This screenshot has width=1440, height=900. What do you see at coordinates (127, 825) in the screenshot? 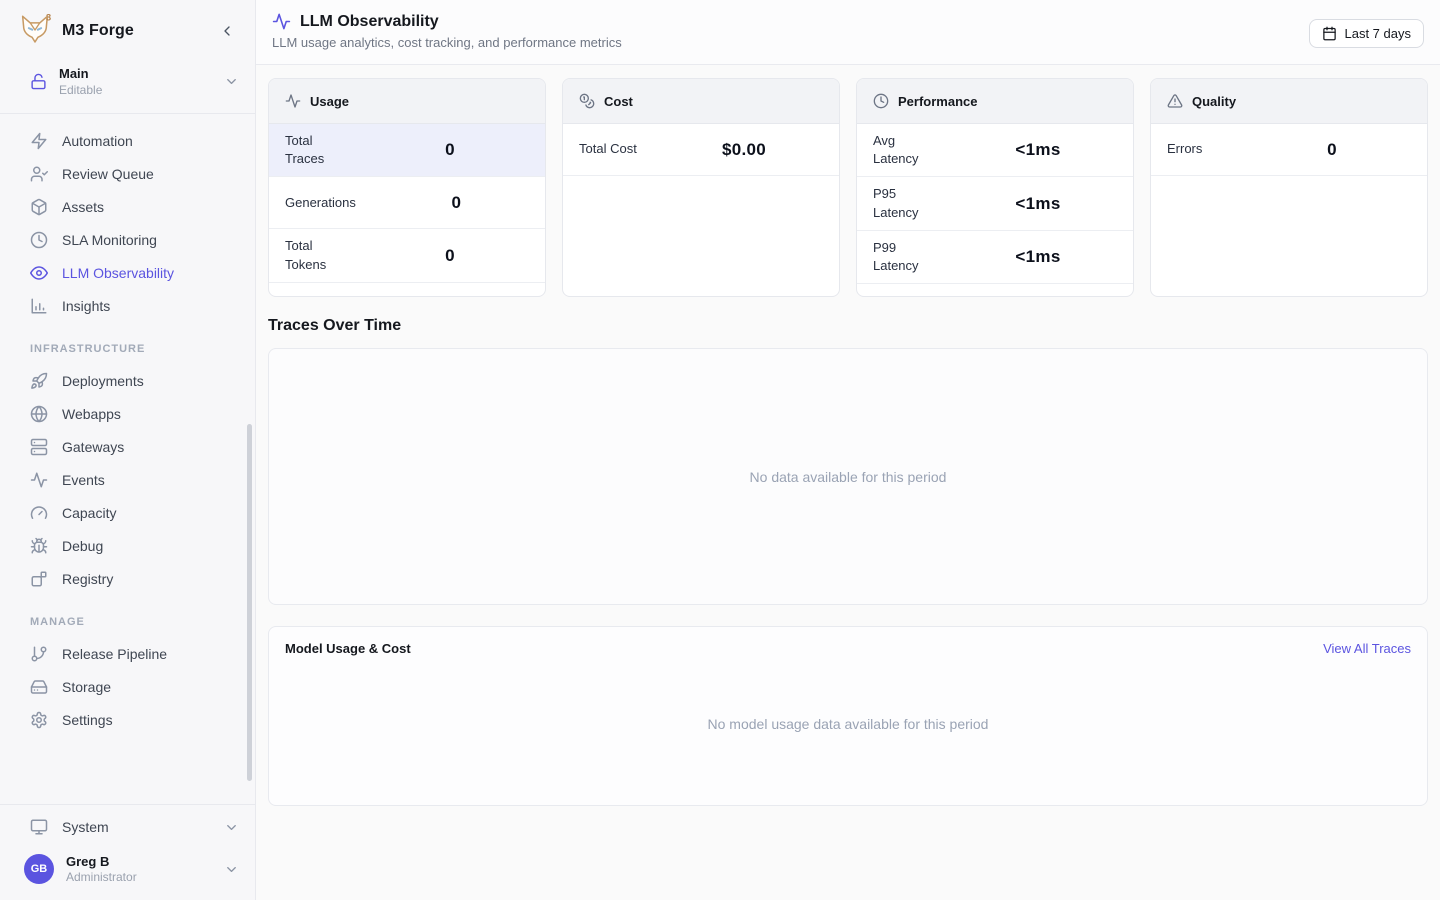
I see `sidebar-item-system: System` at bounding box center [127, 825].